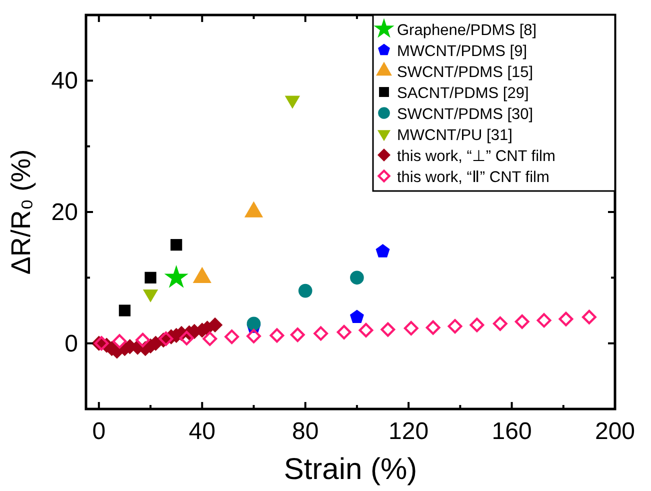 The image size is (651, 491). What do you see at coordinates (64, 81) in the screenshot?
I see `y-tick-label: 40` at bounding box center [64, 81].